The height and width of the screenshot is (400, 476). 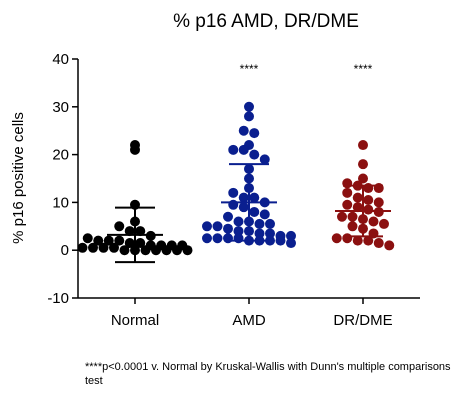 What do you see at coordinates (135, 202) in the screenshot?
I see `group-normal` at bounding box center [135, 202].